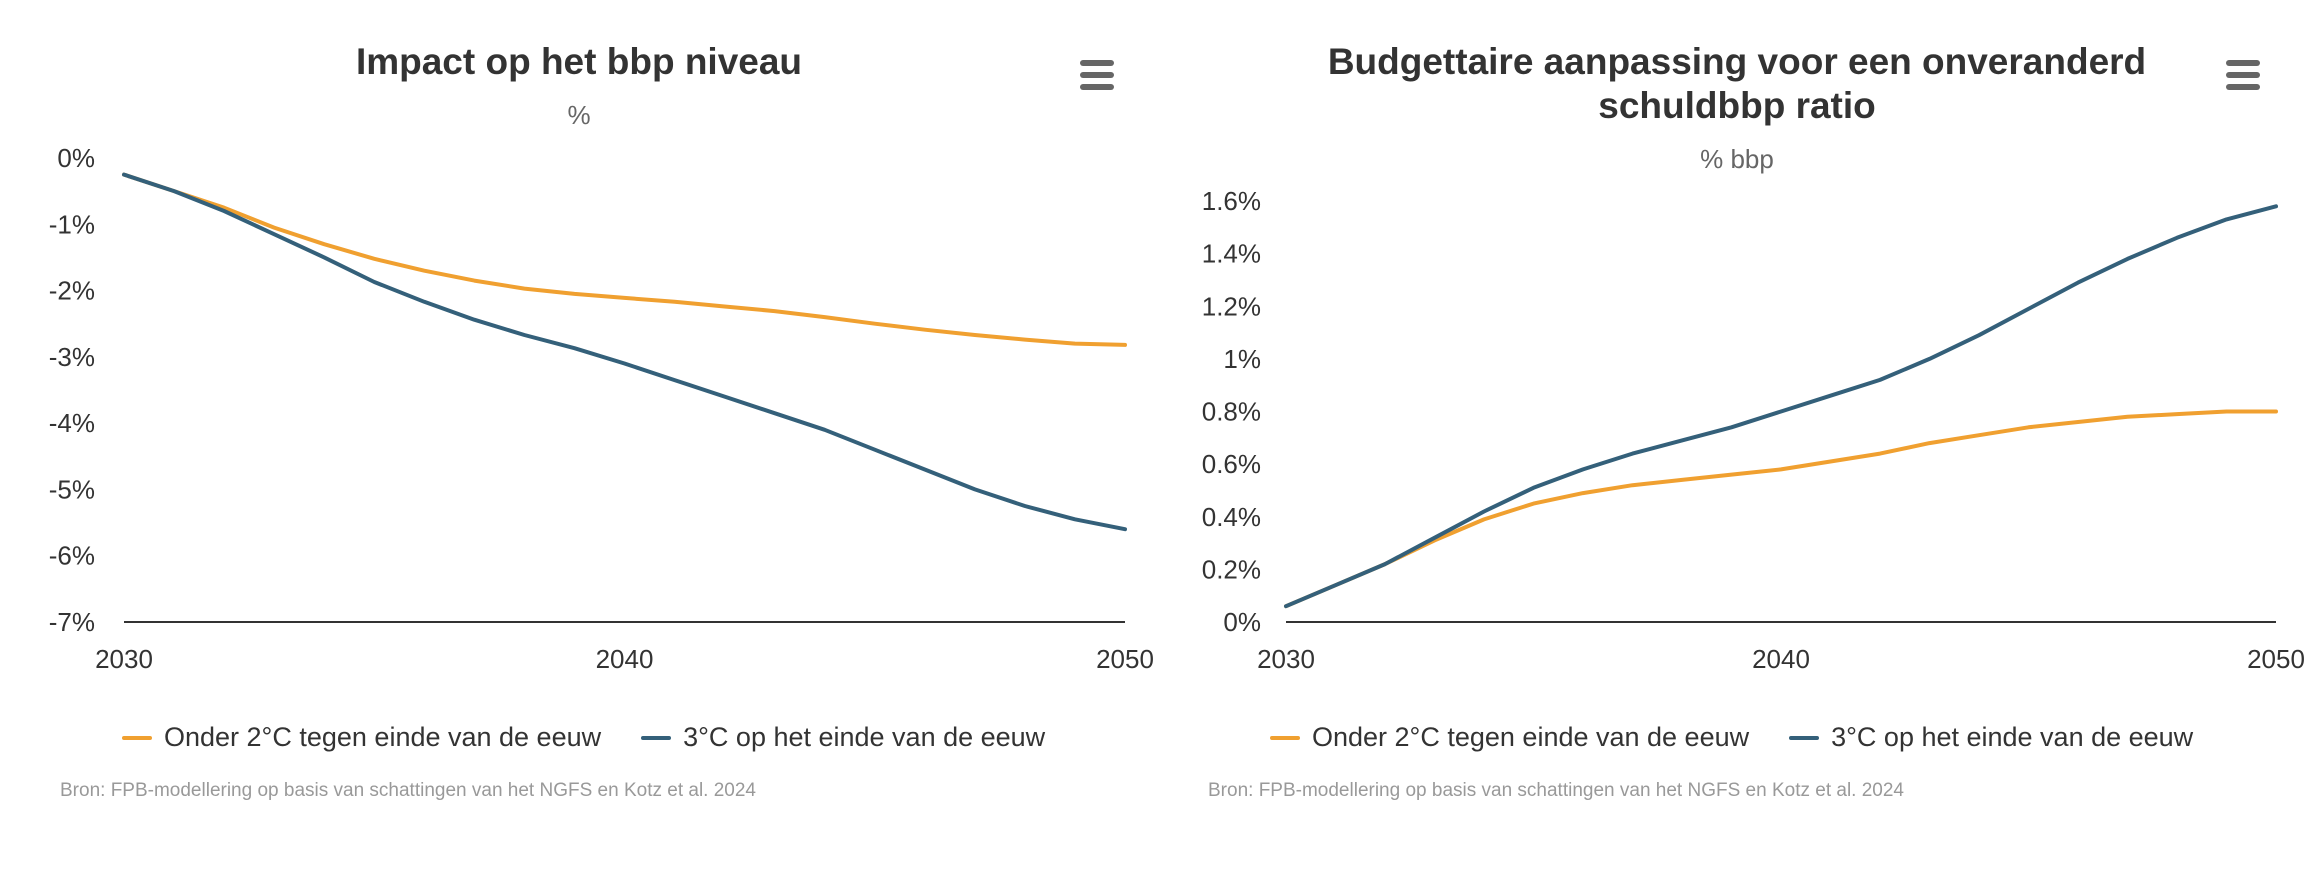 The image size is (2316, 880). I want to click on y-tick-label: -6%, so click(72, 556).